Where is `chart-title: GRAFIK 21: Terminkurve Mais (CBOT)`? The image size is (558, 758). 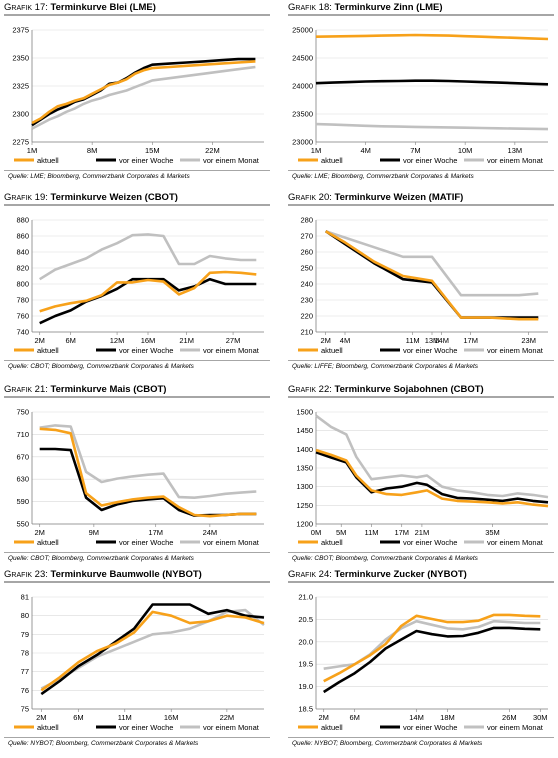 chart-title: GRAFIK 21: Terminkurve Mais (CBOT) is located at coordinates (85, 389).